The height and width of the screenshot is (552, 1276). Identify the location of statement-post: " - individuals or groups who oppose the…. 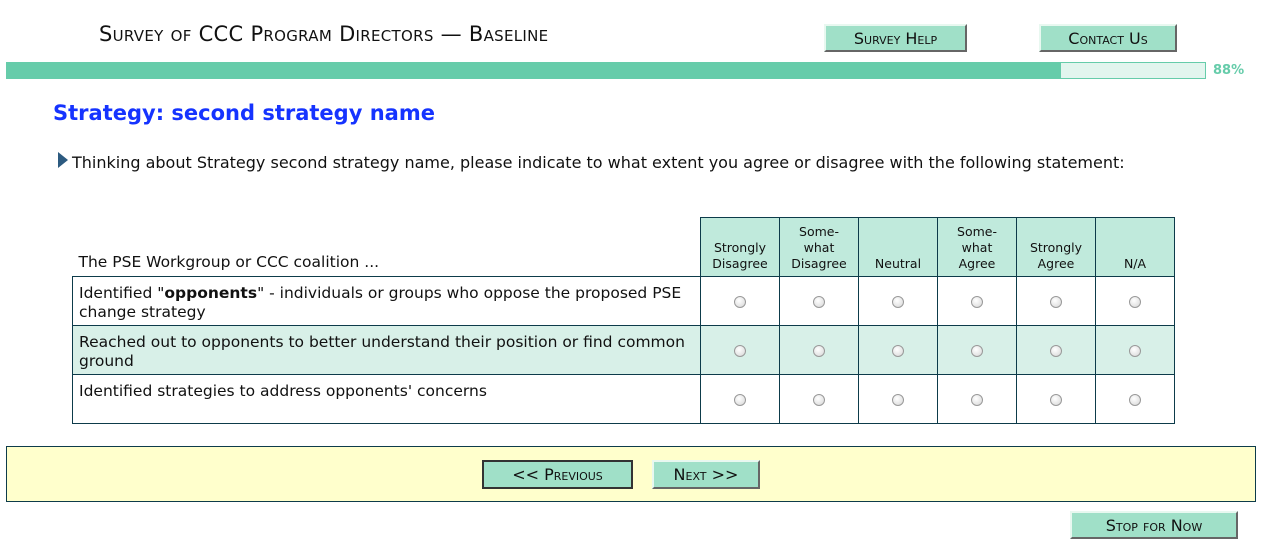
(380, 302).